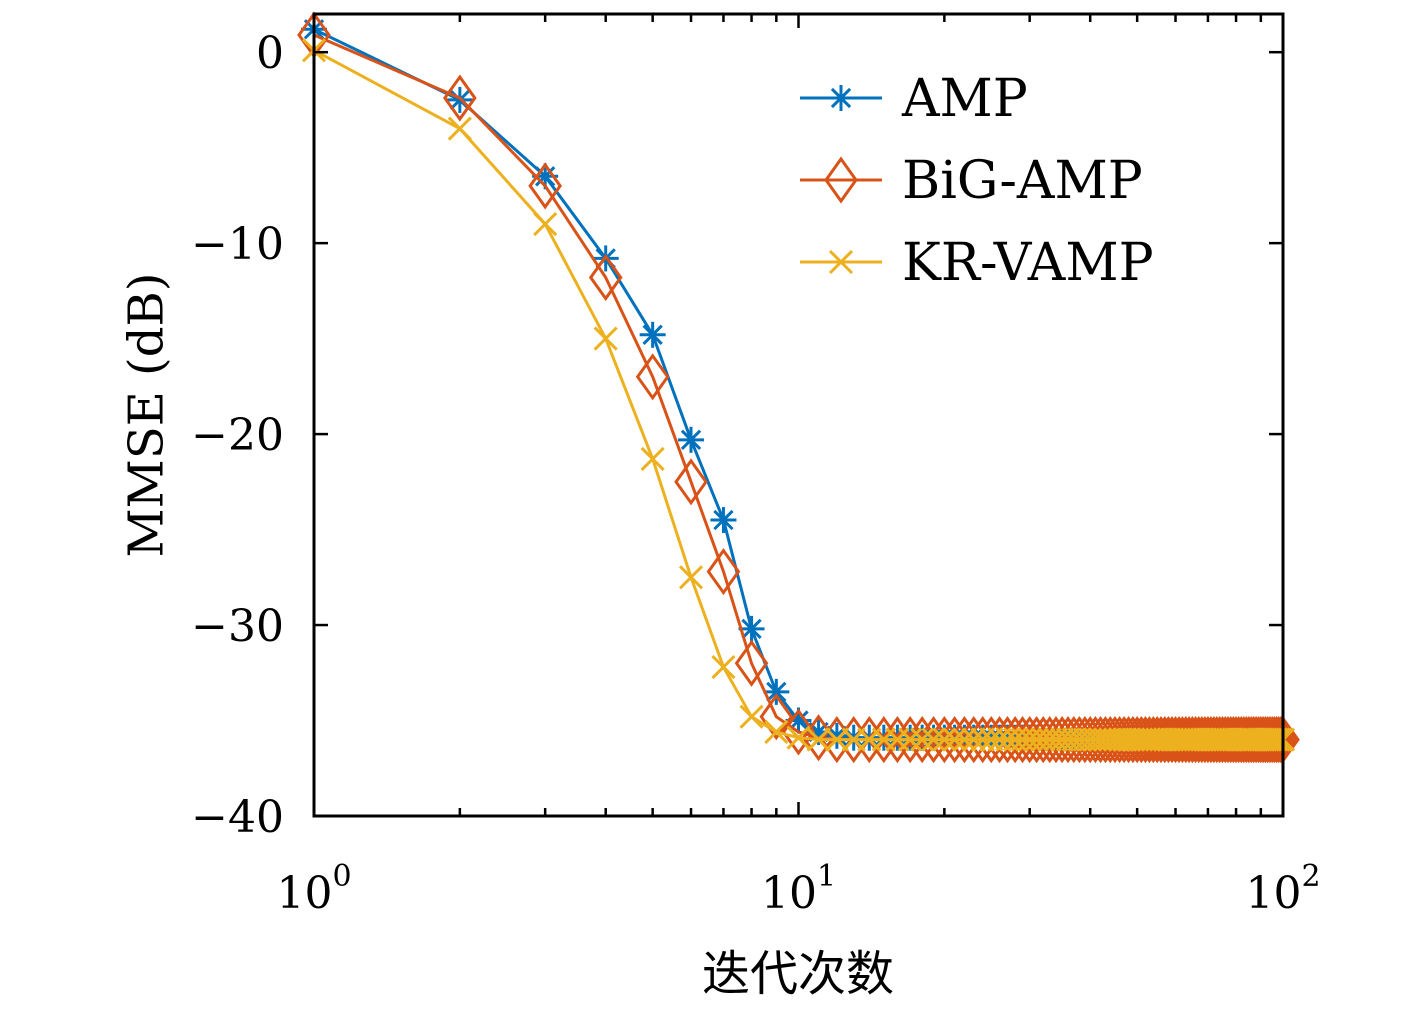 The width and height of the screenshot is (1417, 1016). Describe the element at coordinates (964, 99) in the screenshot. I see `legend-label: AMP` at that location.